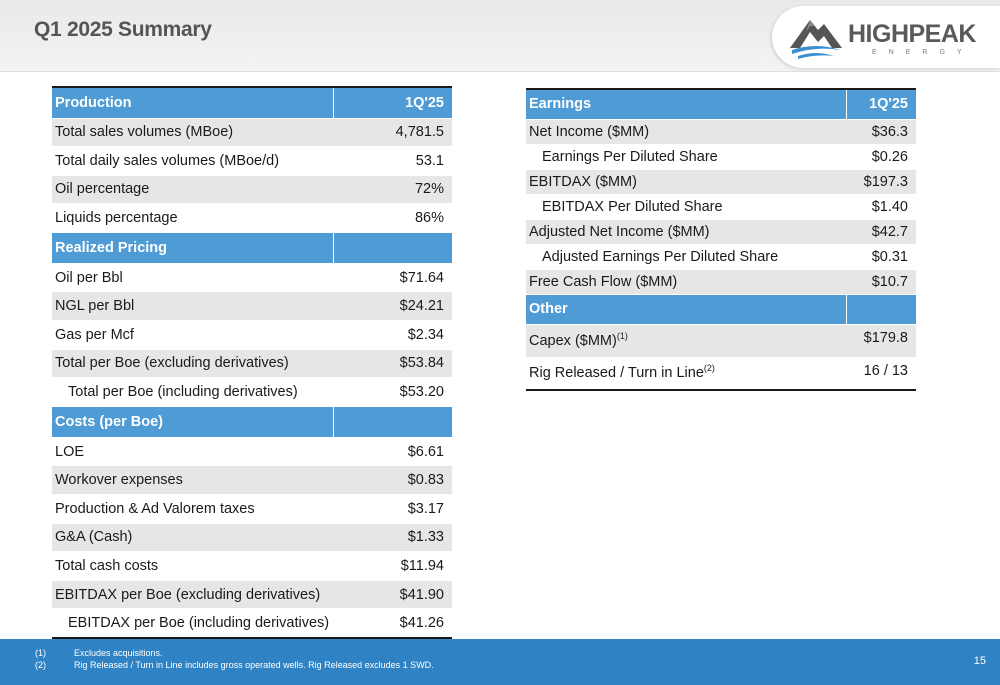 Image resolution: width=1000 pixels, height=685 pixels. I want to click on row-label-text: Rig Released / Turn in Line, so click(616, 373).